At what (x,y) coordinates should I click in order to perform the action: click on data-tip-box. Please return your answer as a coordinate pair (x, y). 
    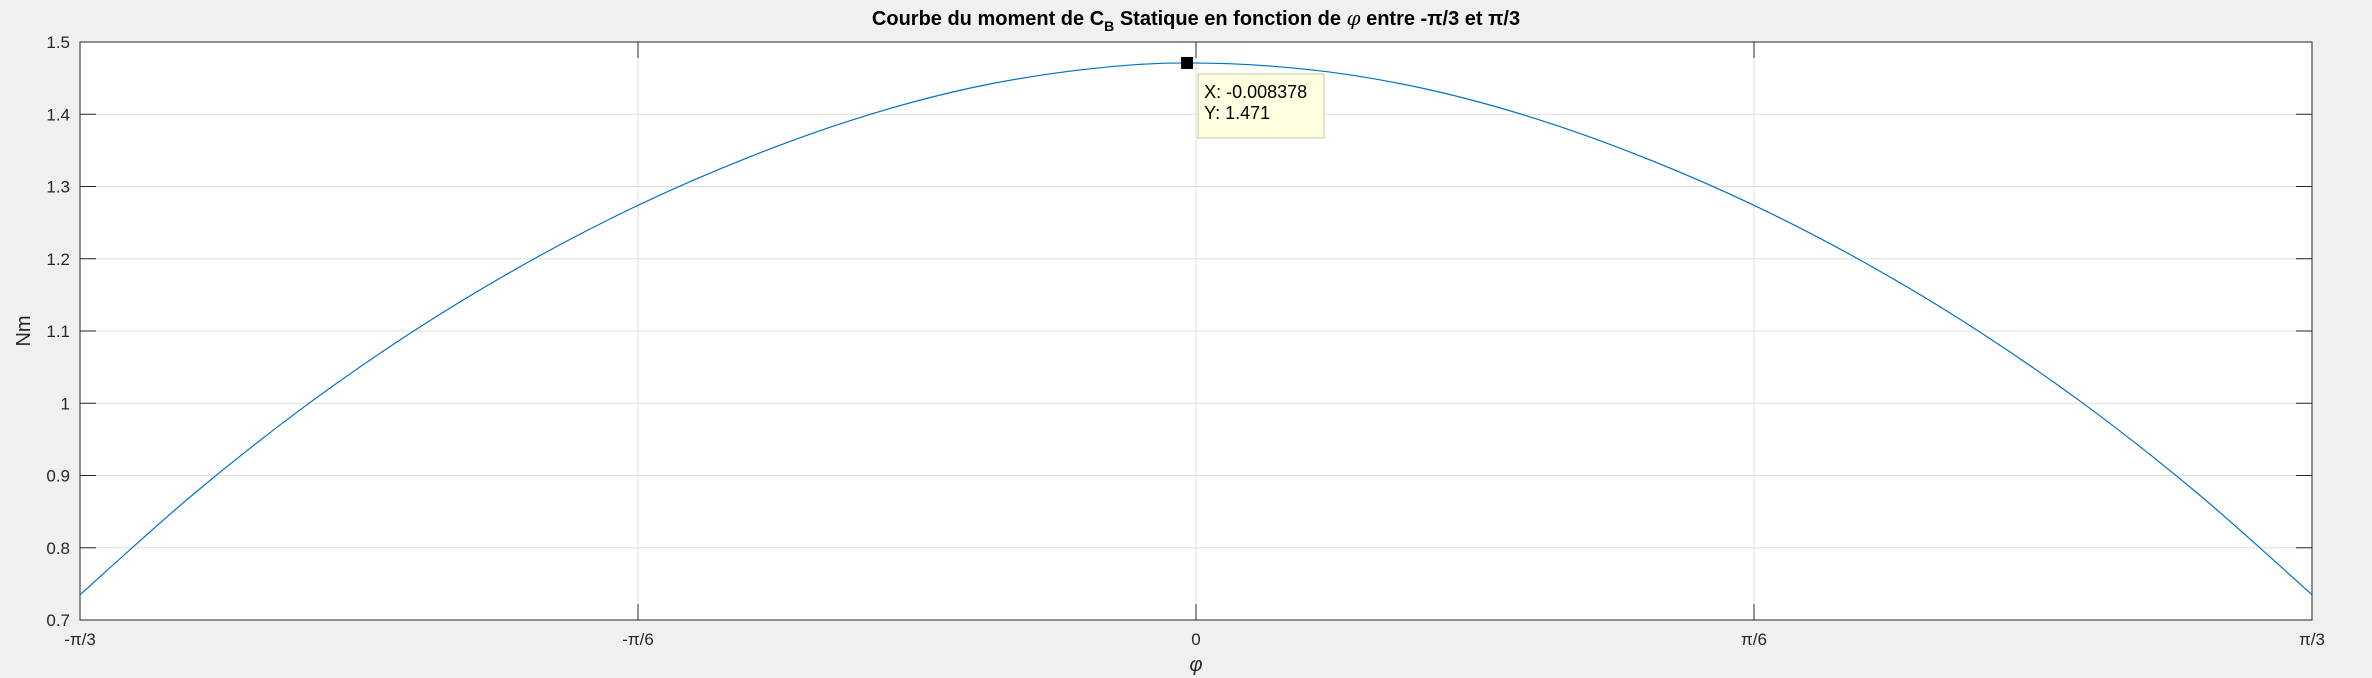
    Looking at the image, I should click on (1261, 106).